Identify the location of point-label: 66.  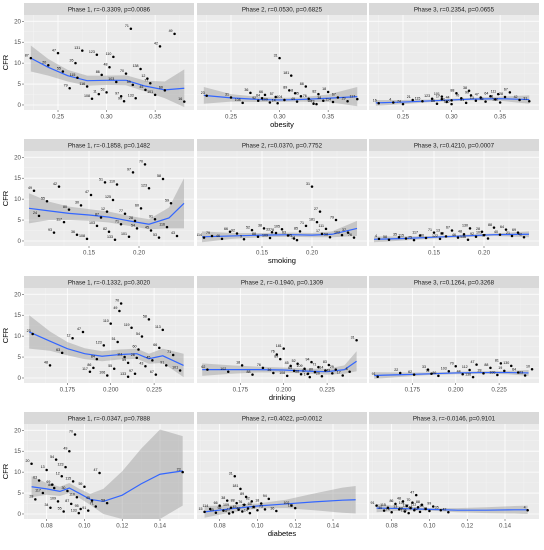
(155, 345).